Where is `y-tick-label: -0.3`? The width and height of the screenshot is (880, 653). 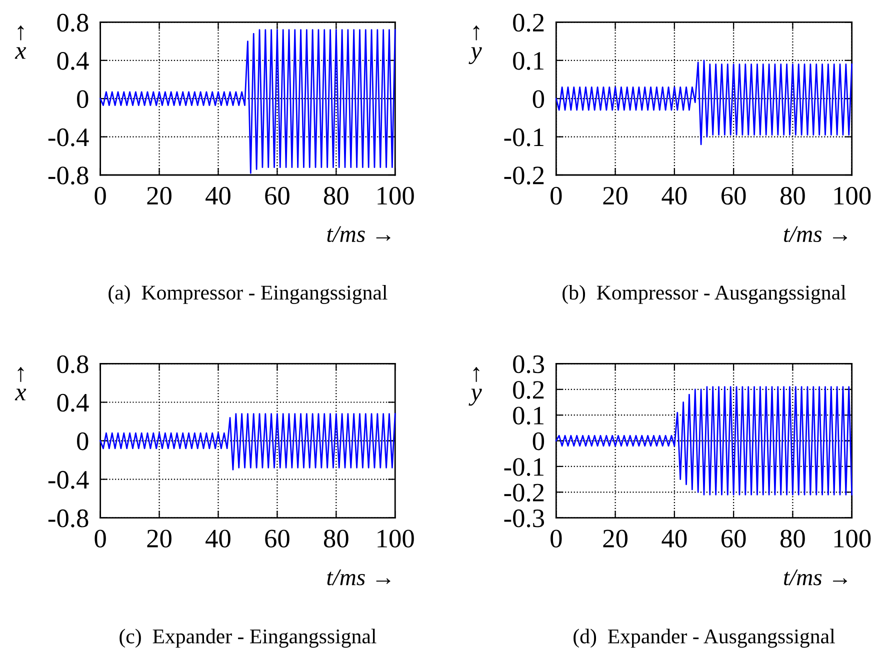 y-tick-label: -0.3 is located at coordinates (524, 518).